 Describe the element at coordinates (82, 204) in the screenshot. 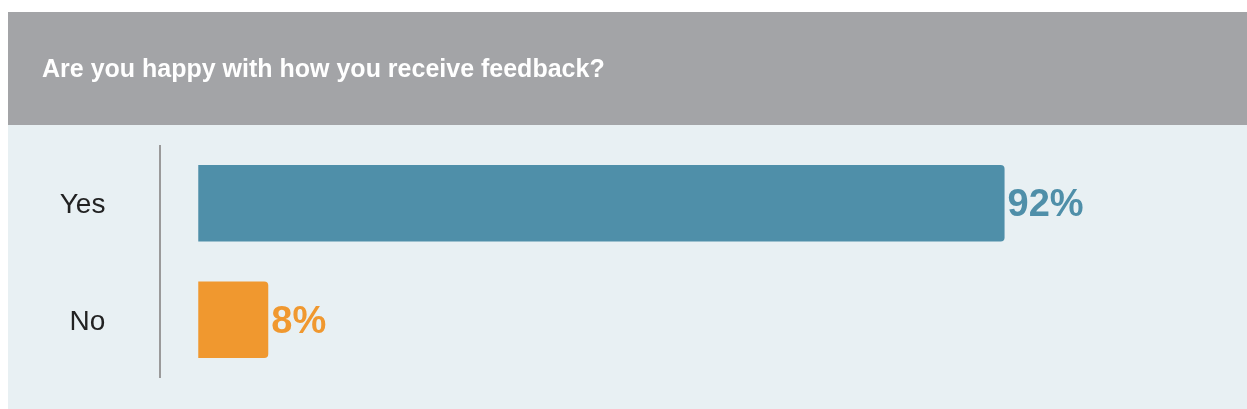

I see `y-tick-label: Yes` at that location.